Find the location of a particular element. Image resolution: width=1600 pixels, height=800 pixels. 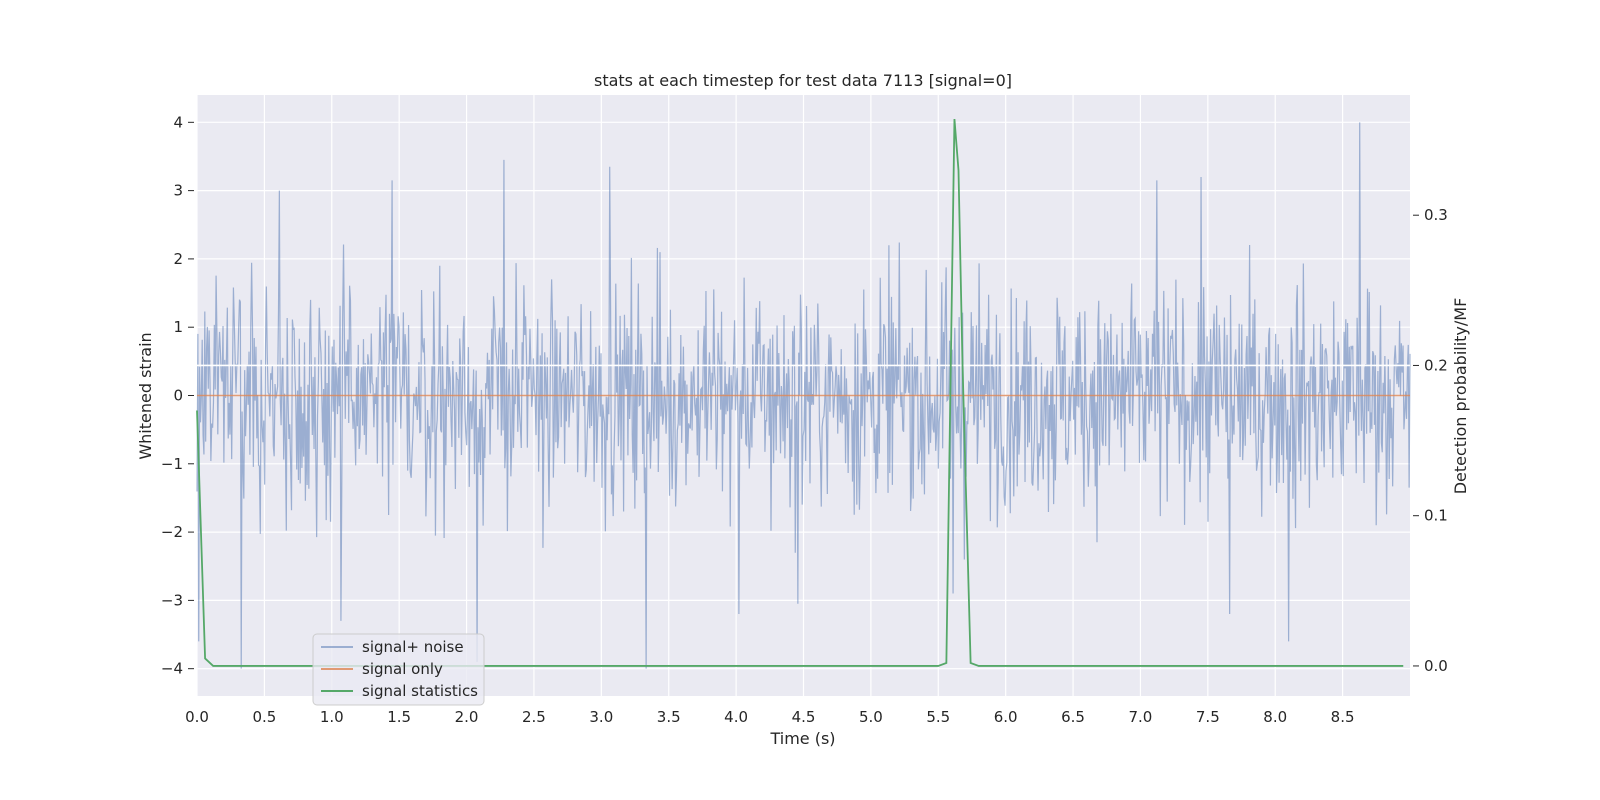

x-tick-label: 6.5 is located at coordinates (1073, 717).